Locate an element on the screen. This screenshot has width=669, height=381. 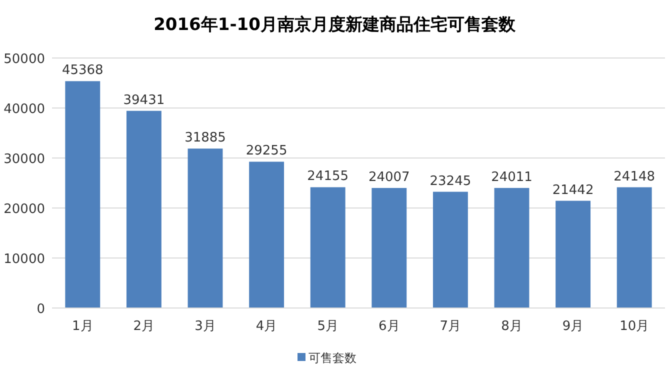
data-label: 24155 is located at coordinates (328, 176).